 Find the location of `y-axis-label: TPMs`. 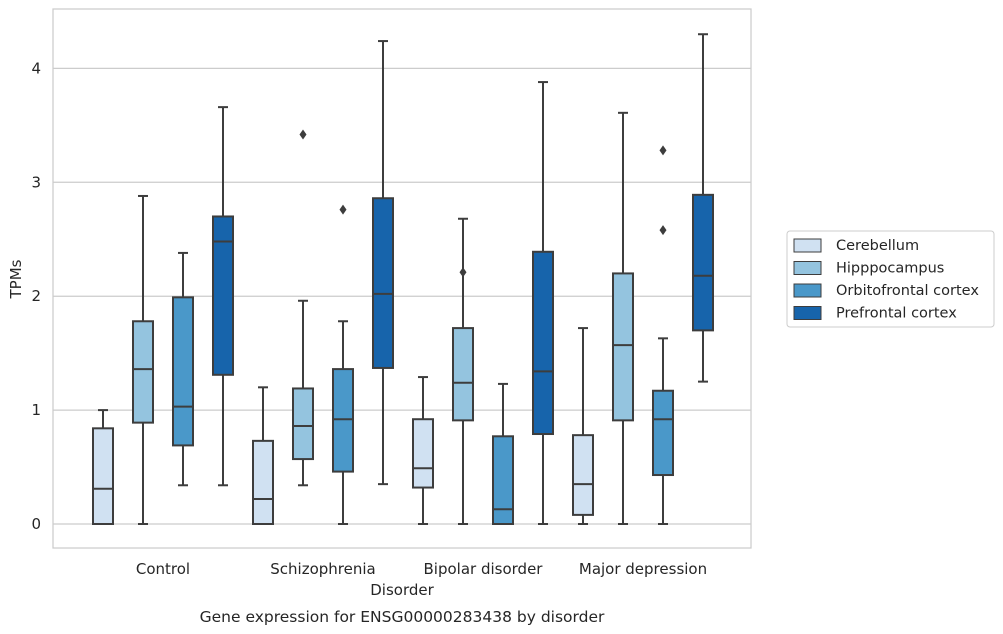

y-axis-label: TPMs is located at coordinates (16, 279).